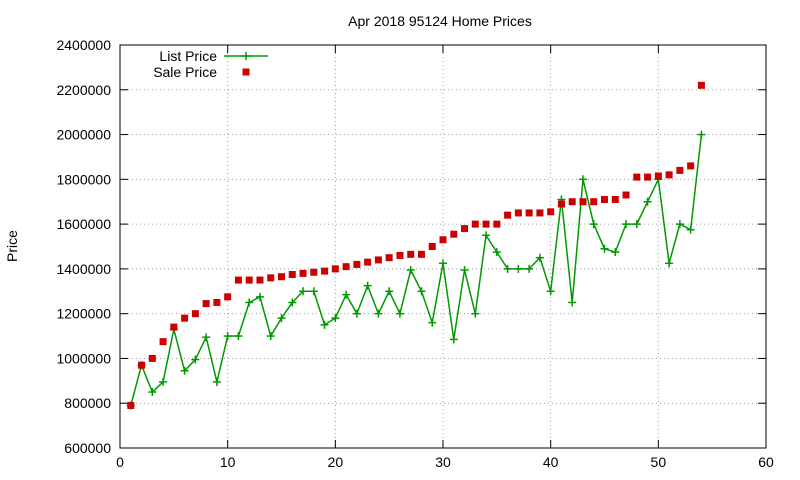 Image resolution: width=800 pixels, height=480 pixels. I want to click on legend-sample-list-price, so click(246, 56).